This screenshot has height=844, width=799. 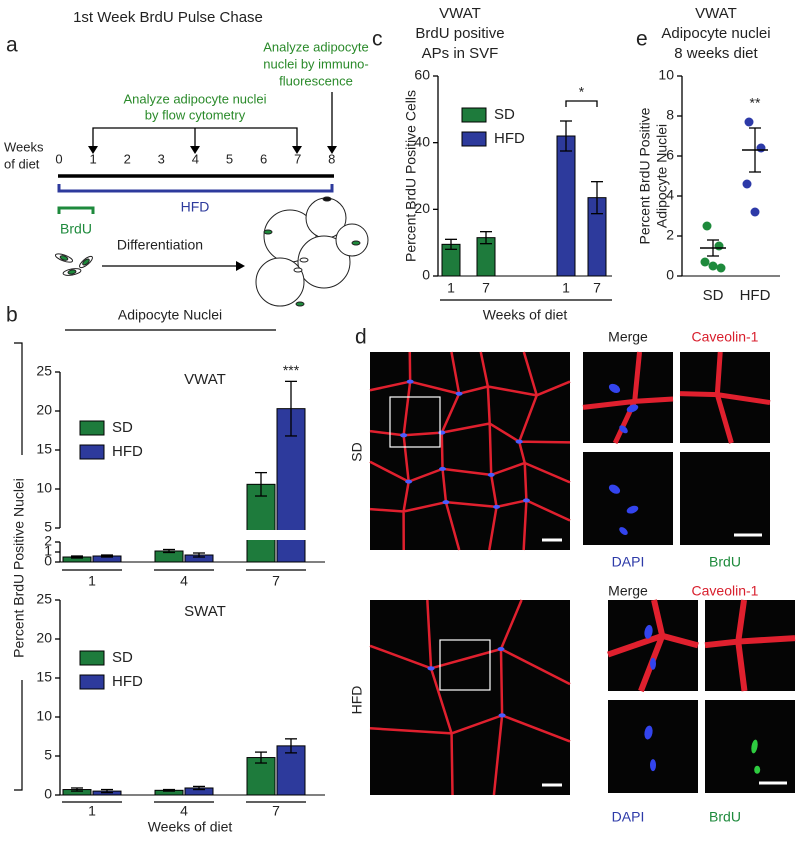 I want to click on adipocytes, so click(x=312, y=251).